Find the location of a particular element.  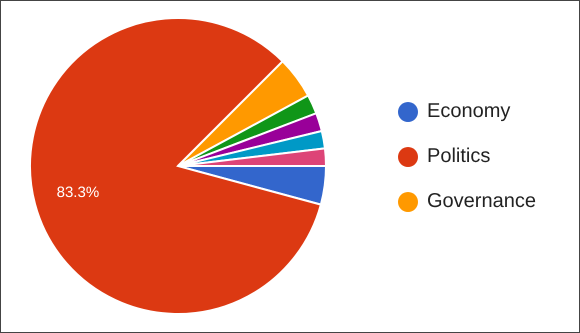

legend-label: Economy is located at coordinates (468, 111).